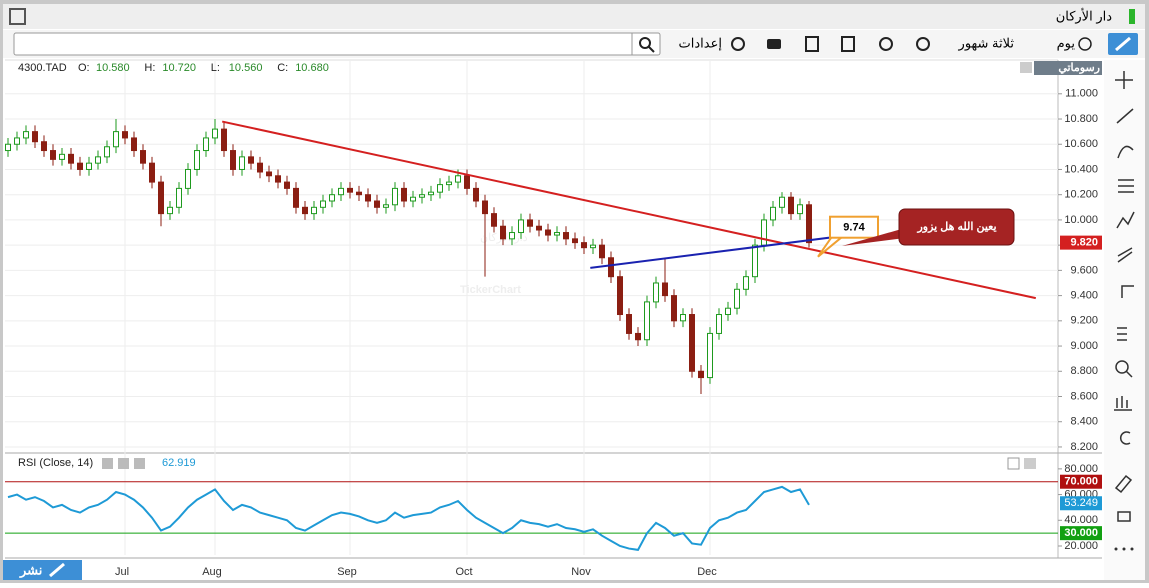  What do you see at coordinates (812, 44) in the screenshot?
I see `indicator-icon` at bounding box center [812, 44].